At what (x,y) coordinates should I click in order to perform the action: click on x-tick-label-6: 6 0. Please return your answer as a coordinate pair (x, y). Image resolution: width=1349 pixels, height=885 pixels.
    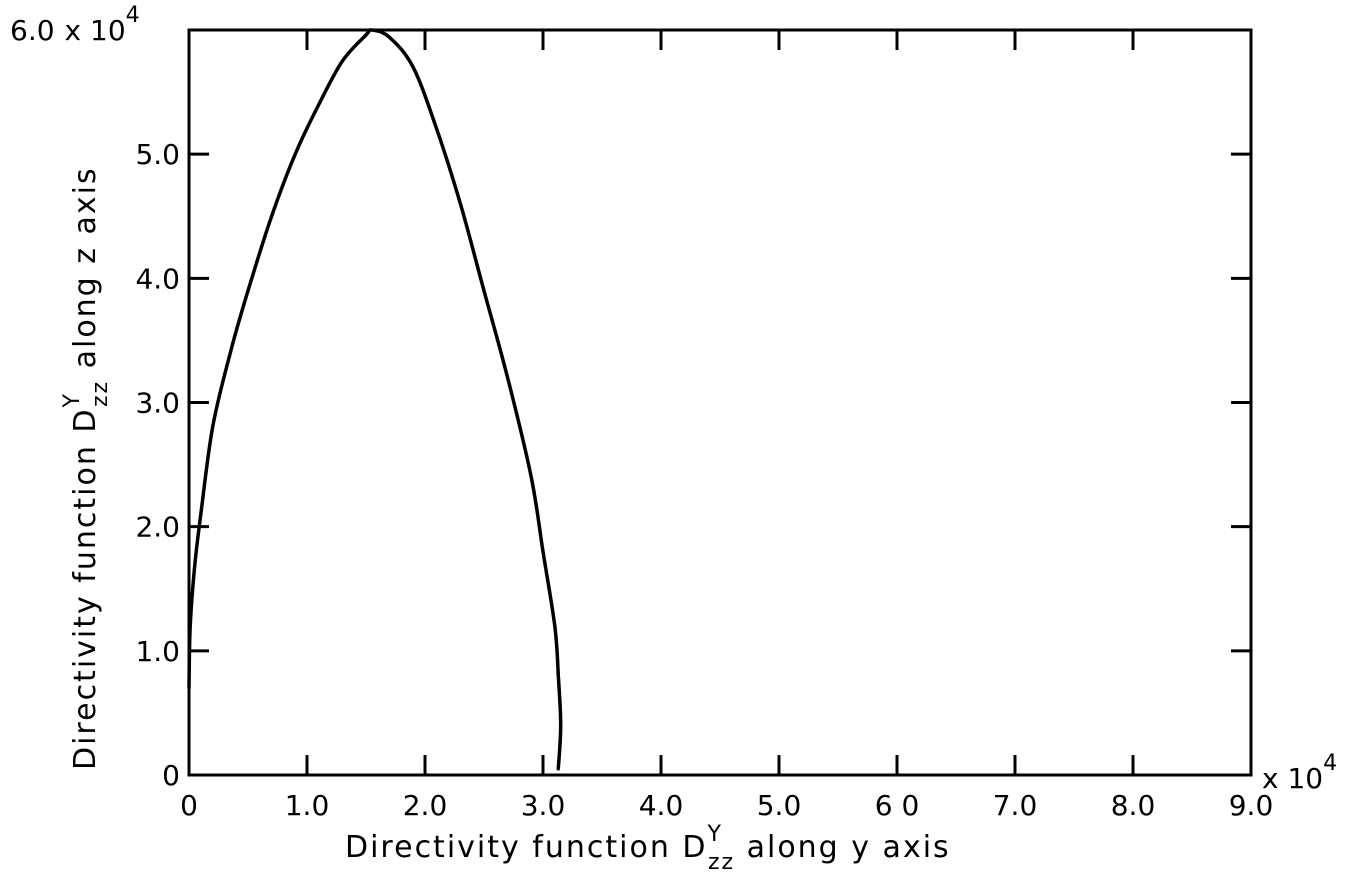
    Looking at the image, I should click on (897, 805).